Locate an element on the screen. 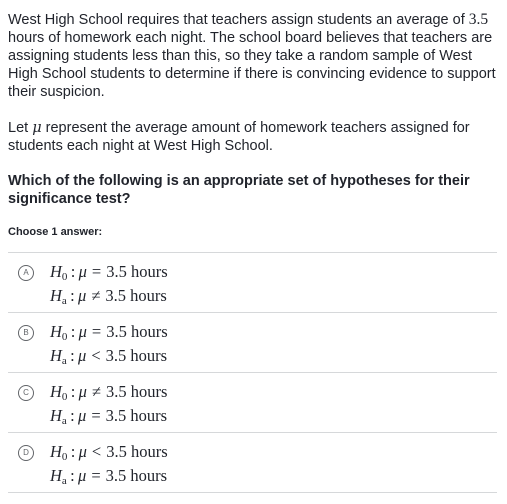 This screenshot has height=504, width=507. definition-text: Let is located at coordinates (20, 128).